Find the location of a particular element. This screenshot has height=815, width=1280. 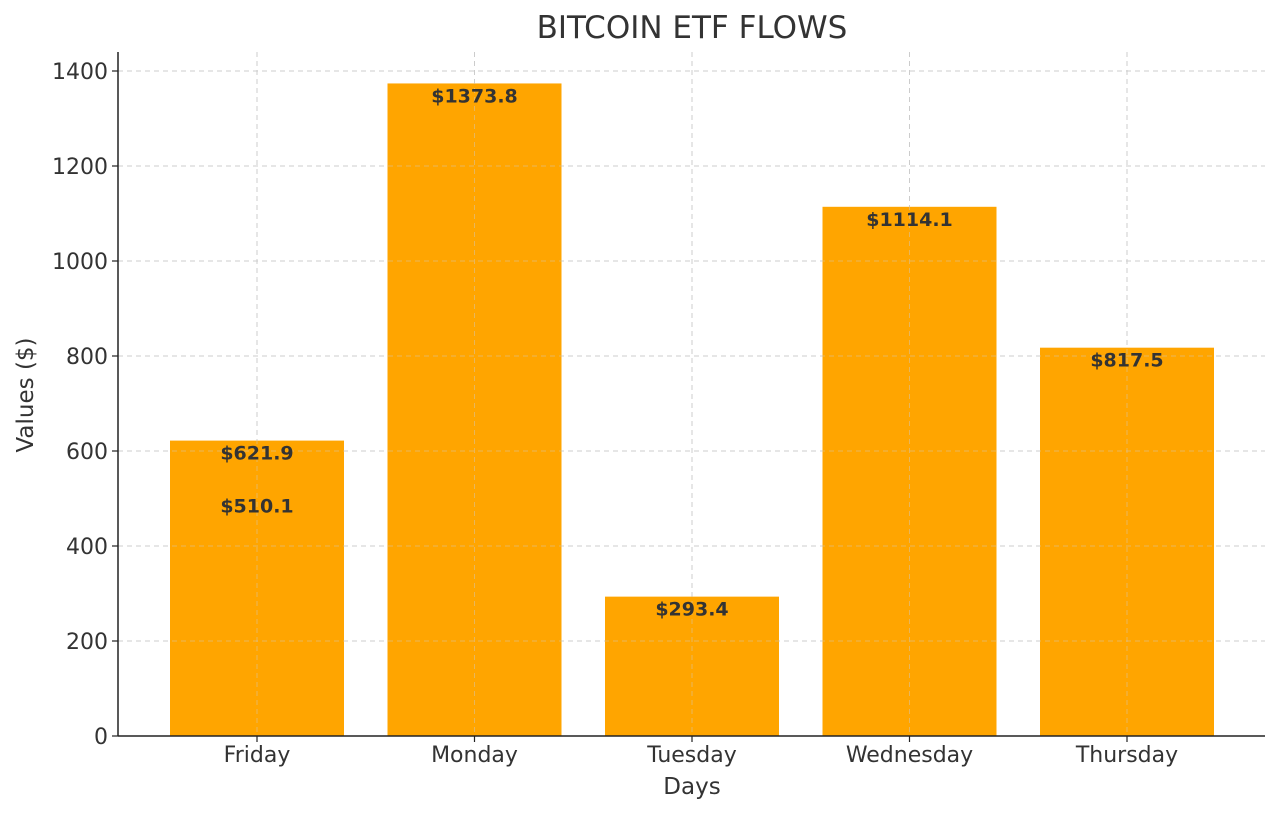

y-tick-label: 400 is located at coordinates (87, 547).